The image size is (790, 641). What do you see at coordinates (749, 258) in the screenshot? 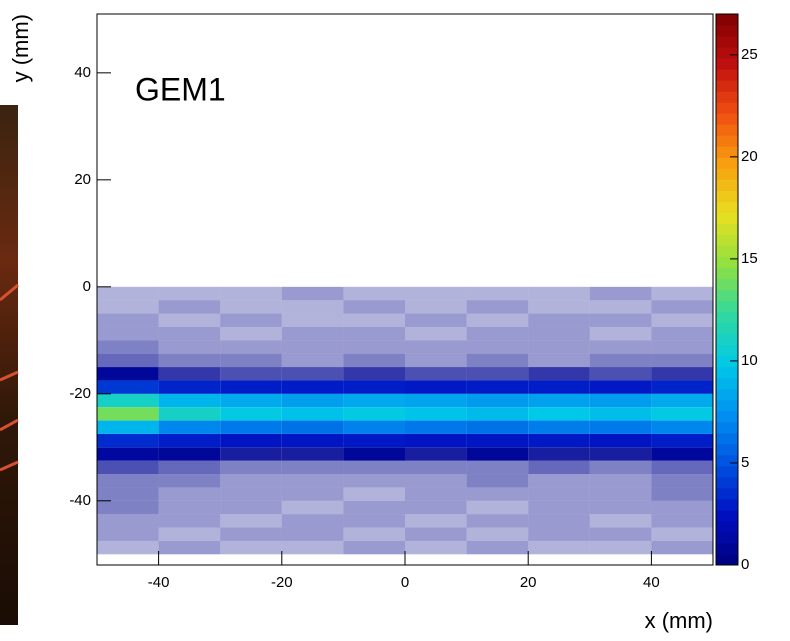
I see `colorbar-tick-label: 15` at bounding box center [749, 258].